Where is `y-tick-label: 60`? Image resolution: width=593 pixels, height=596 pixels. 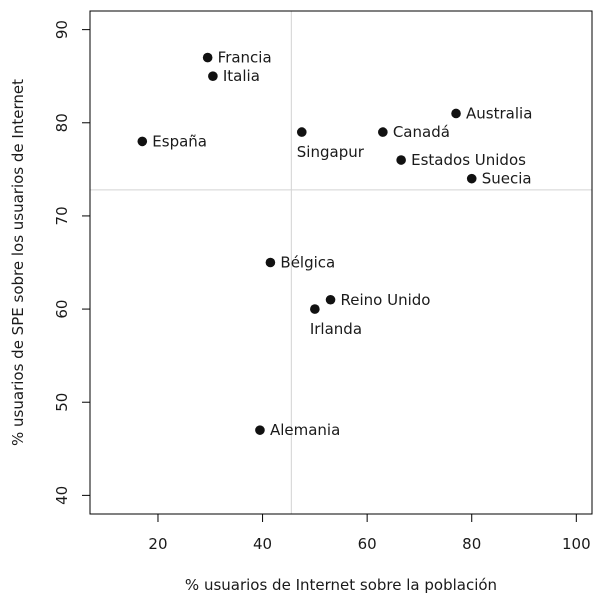
y-tick-label: 60 is located at coordinates (62, 309).